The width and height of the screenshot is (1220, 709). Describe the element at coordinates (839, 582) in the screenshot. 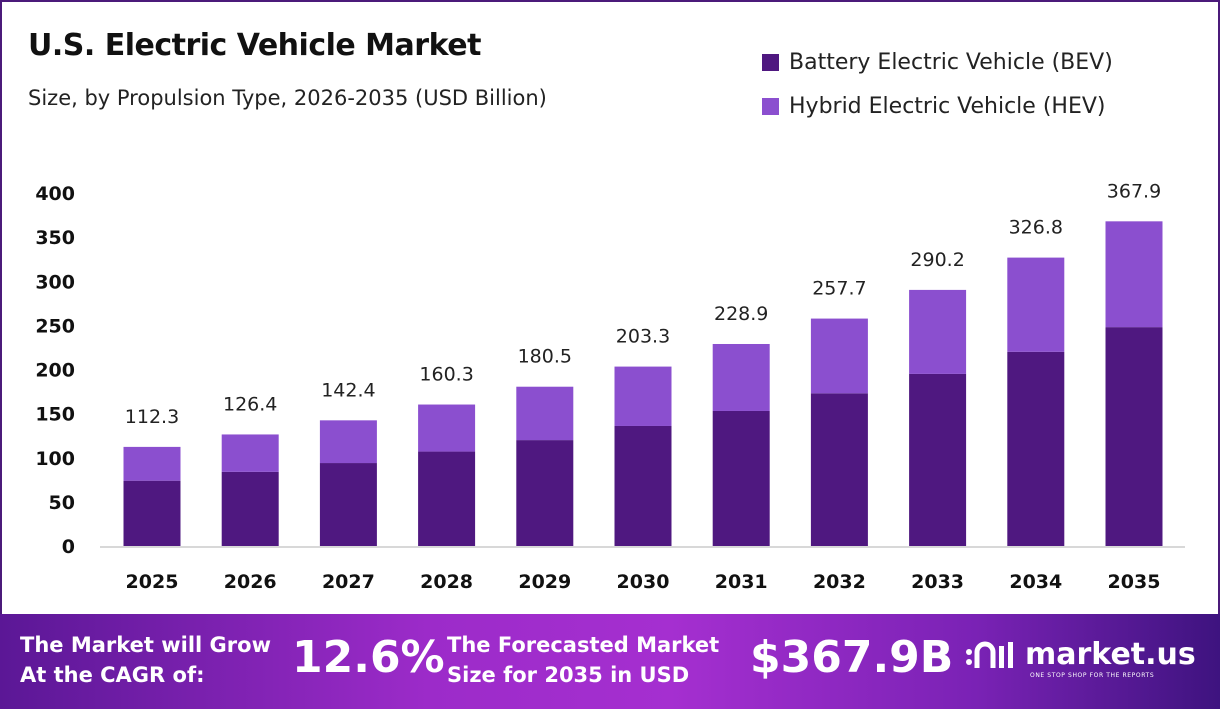

I see `x-tick-label: 2032` at that location.